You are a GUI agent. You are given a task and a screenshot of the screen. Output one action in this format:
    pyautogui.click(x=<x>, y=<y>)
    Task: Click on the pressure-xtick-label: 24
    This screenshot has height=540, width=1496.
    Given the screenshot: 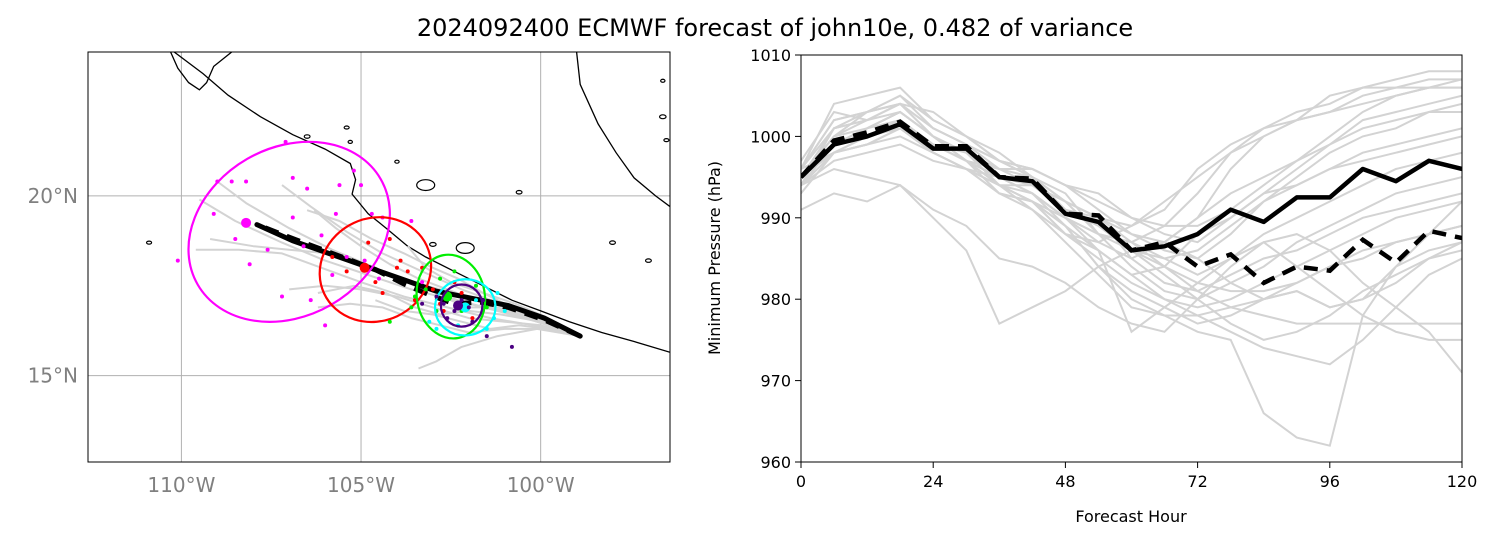 What is the action you would take?
    pyautogui.click(x=933, y=481)
    